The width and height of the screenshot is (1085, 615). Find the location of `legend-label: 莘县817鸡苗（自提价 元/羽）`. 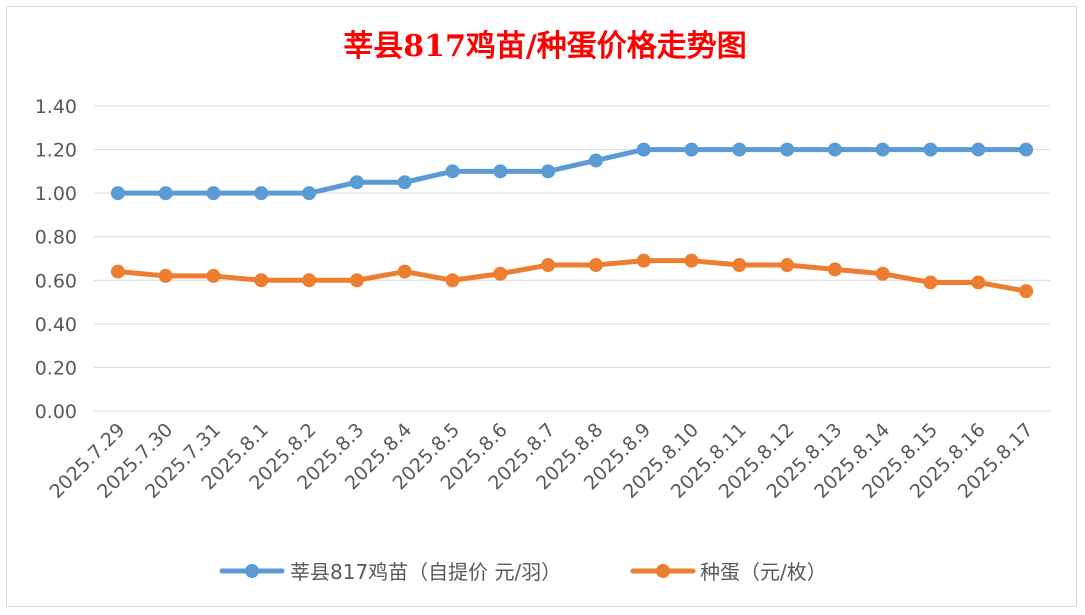

legend-label: 莘县817鸡苗（自提价 元/羽） is located at coordinates (425, 572).